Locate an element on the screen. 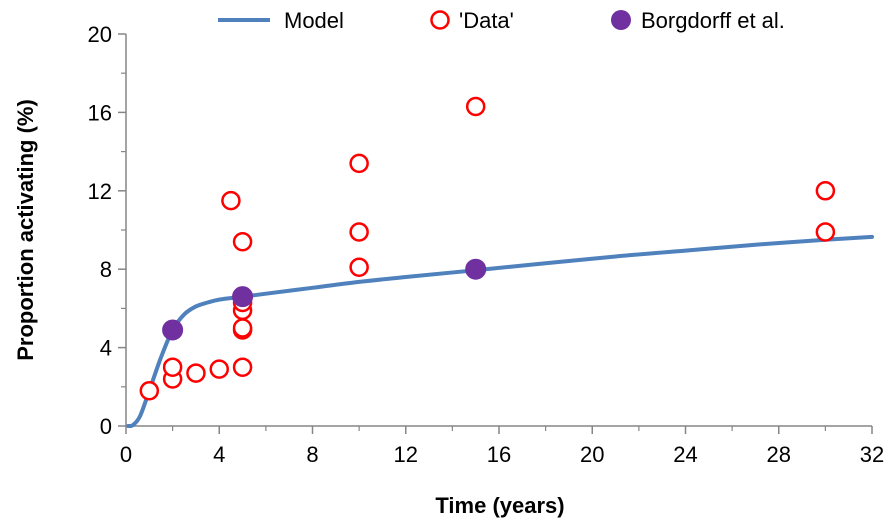 The width and height of the screenshot is (892, 530). legend-item: 'Data' is located at coordinates (472, 20).